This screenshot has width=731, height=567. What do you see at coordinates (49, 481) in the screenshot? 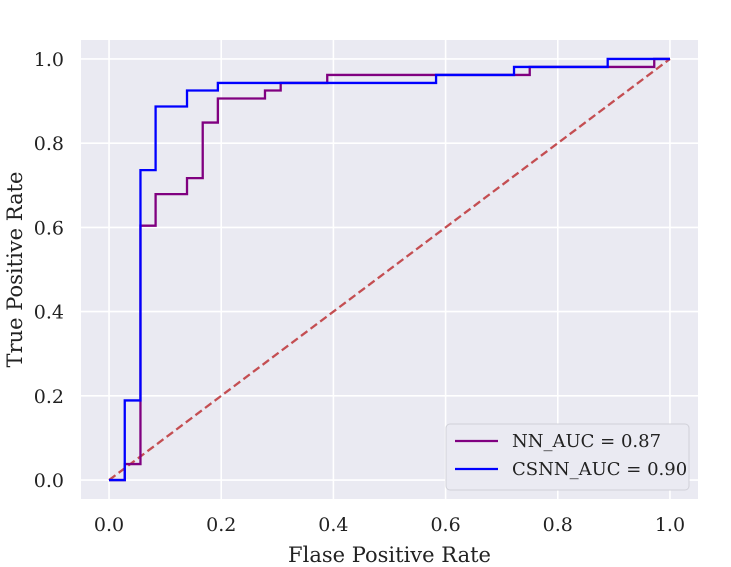
I see `y-tick-label: 0.0` at bounding box center [49, 481].